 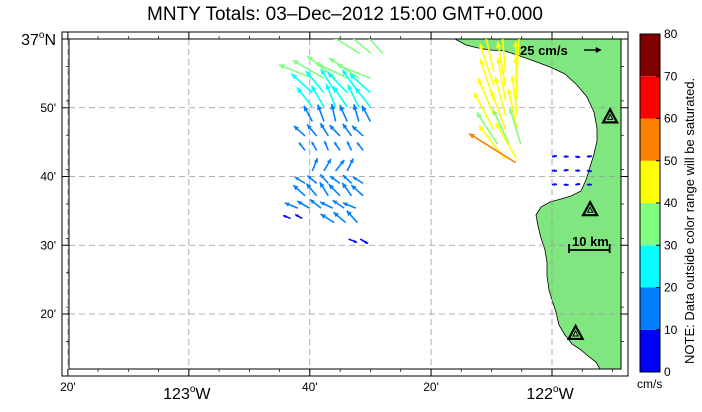 I want to click on map-title: MNTY Totals: 03–Dec–2012 15:00 GMT+0.000, so click(x=345, y=15).